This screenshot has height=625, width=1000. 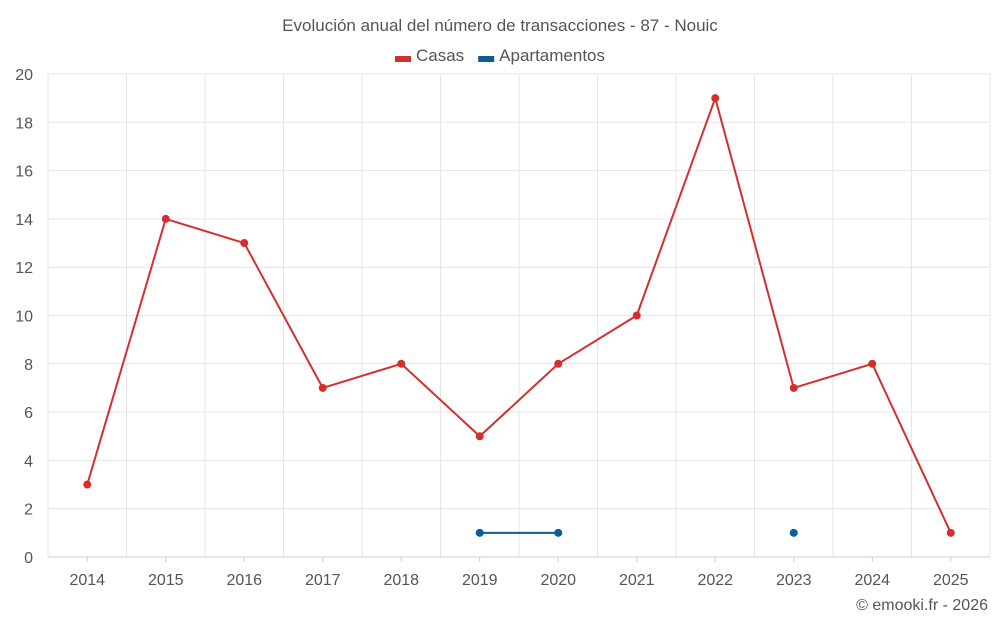 I want to click on y-axis: 0 2 4 6 8 10 12 14 16 18 20, so click(x=24, y=317).